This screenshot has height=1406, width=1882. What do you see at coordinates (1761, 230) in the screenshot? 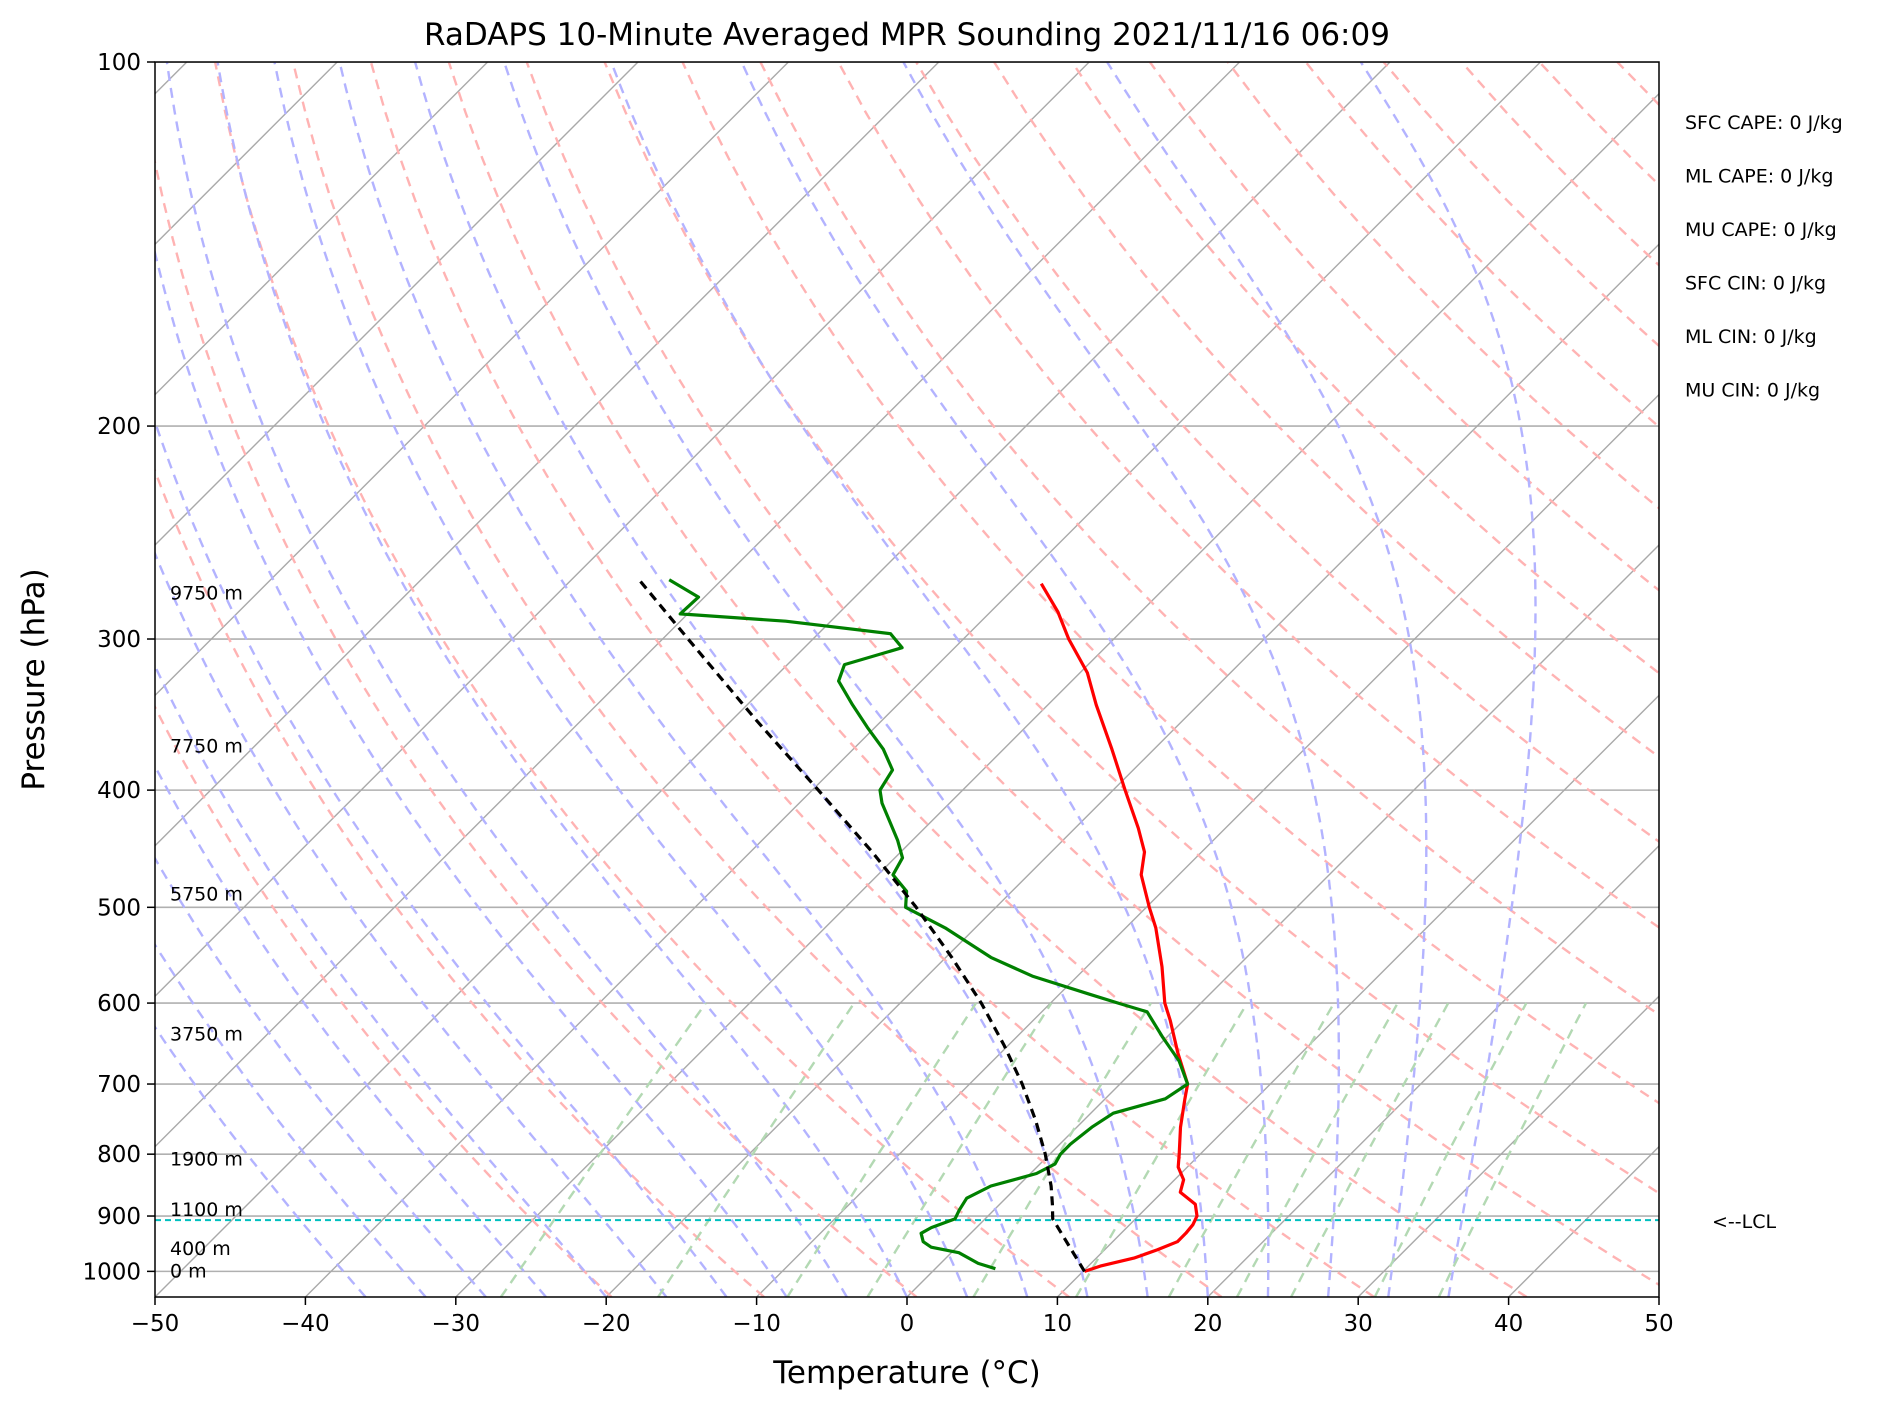
I see `stat-item: MU CAPE: 0 J/kg` at bounding box center [1761, 230].